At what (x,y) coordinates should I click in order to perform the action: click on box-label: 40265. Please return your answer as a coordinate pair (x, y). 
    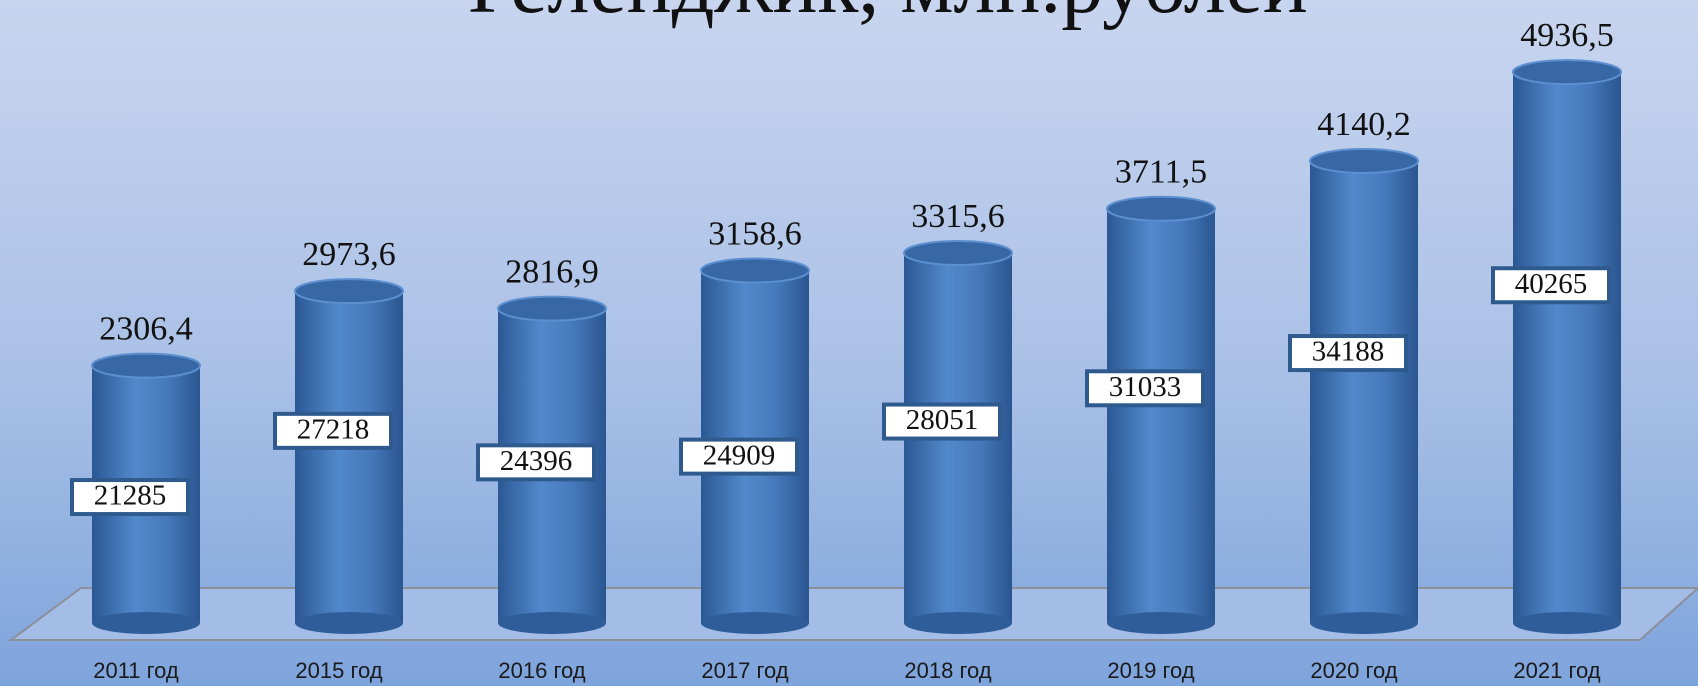
    Looking at the image, I should click on (1551, 284).